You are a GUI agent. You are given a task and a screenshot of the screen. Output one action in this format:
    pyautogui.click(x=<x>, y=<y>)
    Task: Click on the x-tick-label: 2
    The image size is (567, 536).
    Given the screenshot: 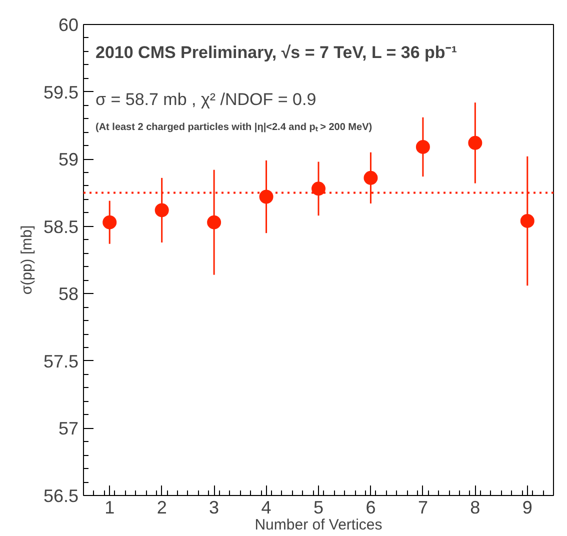 What is the action you would take?
    pyautogui.click(x=161, y=508)
    